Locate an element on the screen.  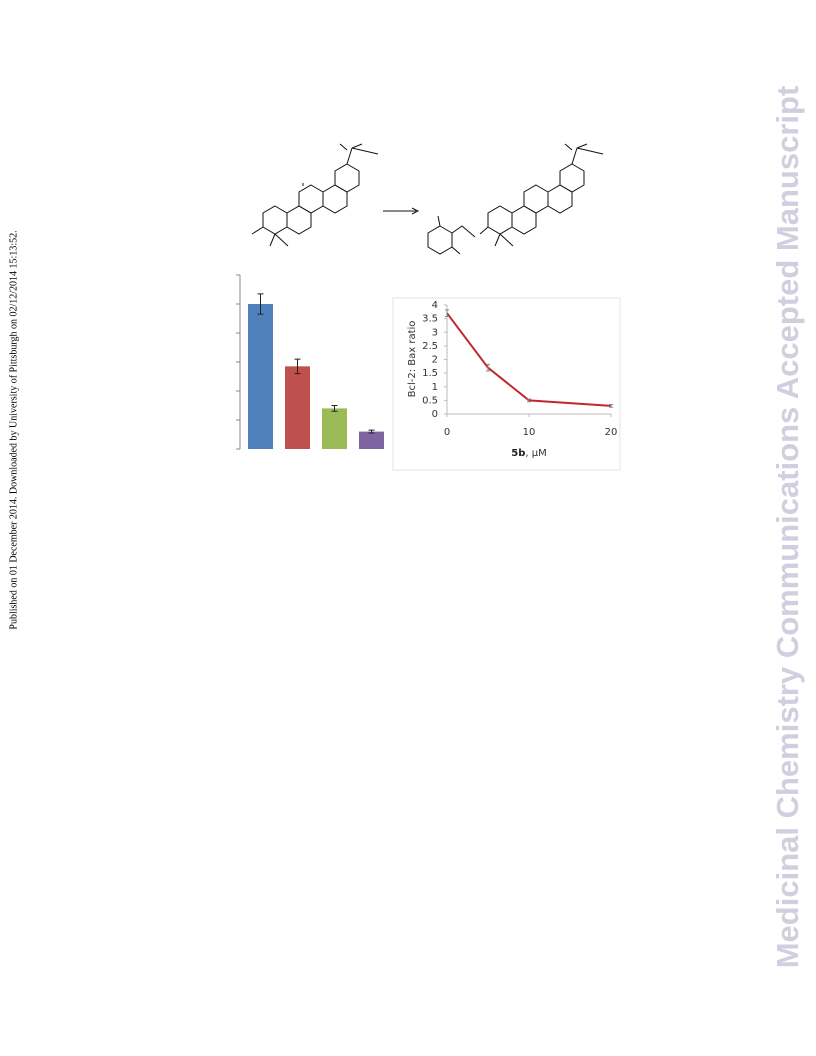
x-axis-title: 5b, μM is located at coordinates (528, 453).